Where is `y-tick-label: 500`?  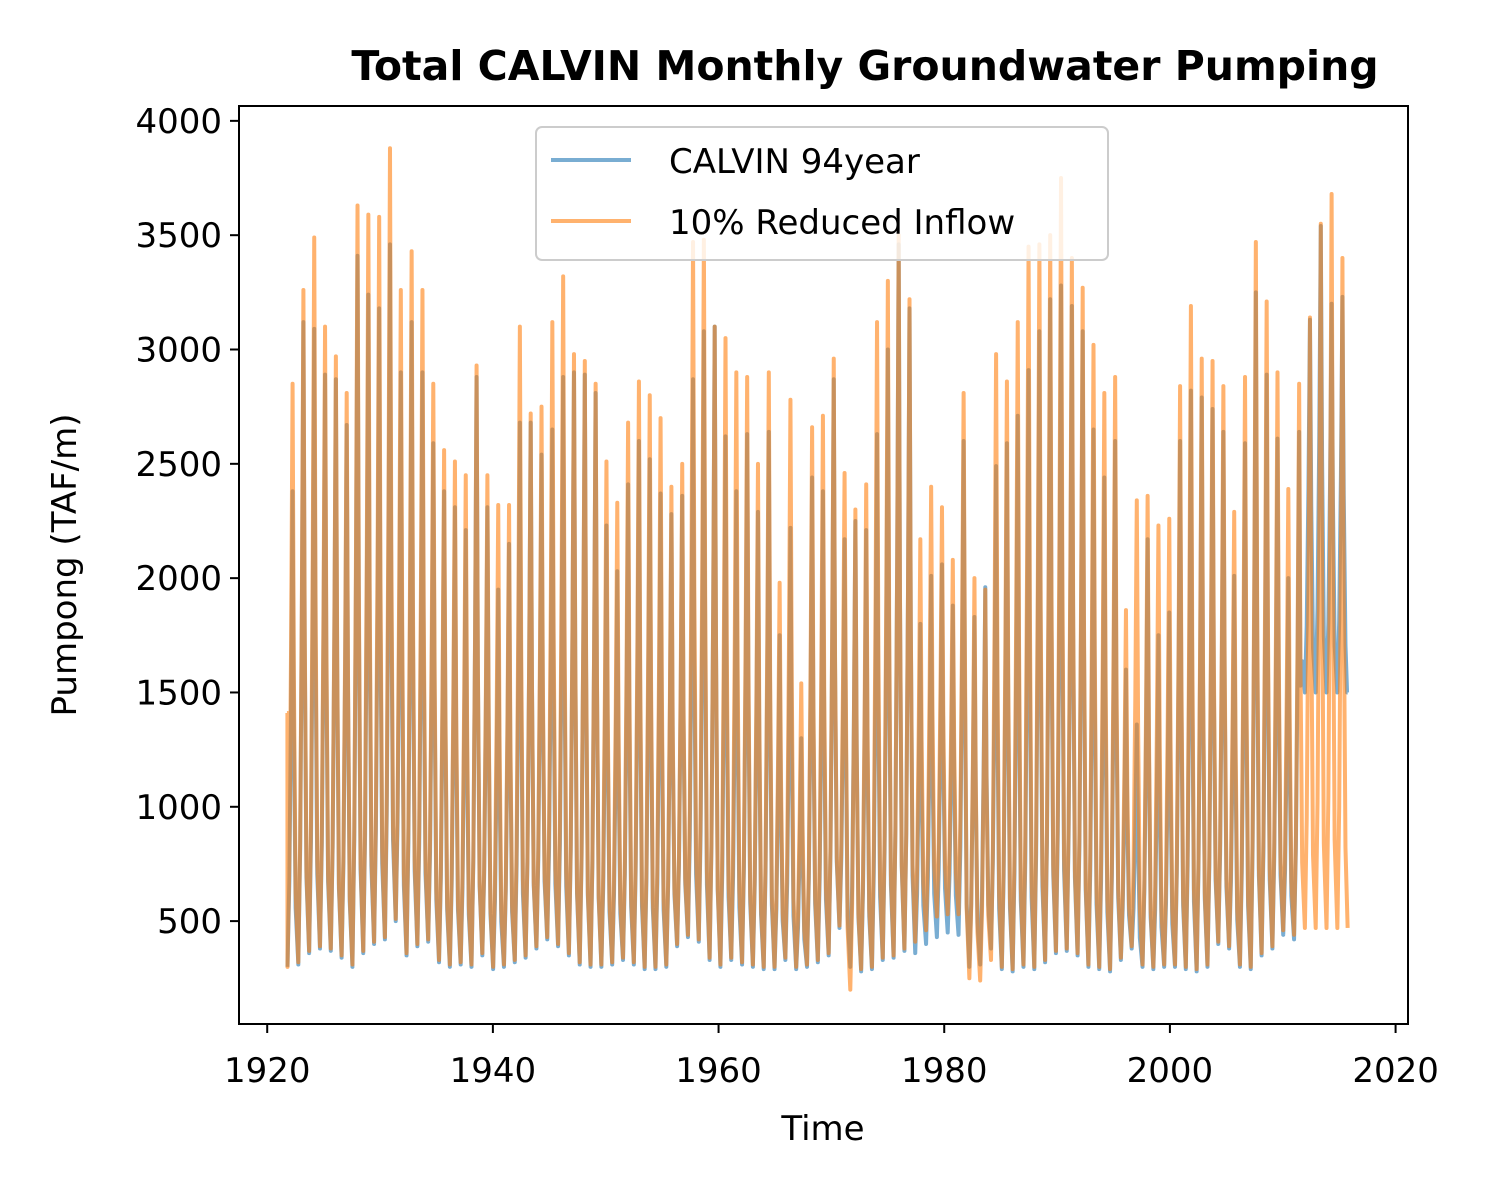 y-tick-label: 500 is located at coordinates (189, 922).